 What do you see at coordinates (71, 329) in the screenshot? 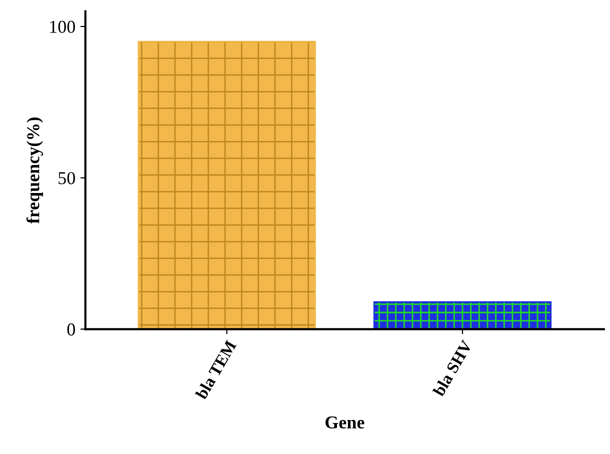
I see `y-tick-label: 0` at bounding box center [71, 329].